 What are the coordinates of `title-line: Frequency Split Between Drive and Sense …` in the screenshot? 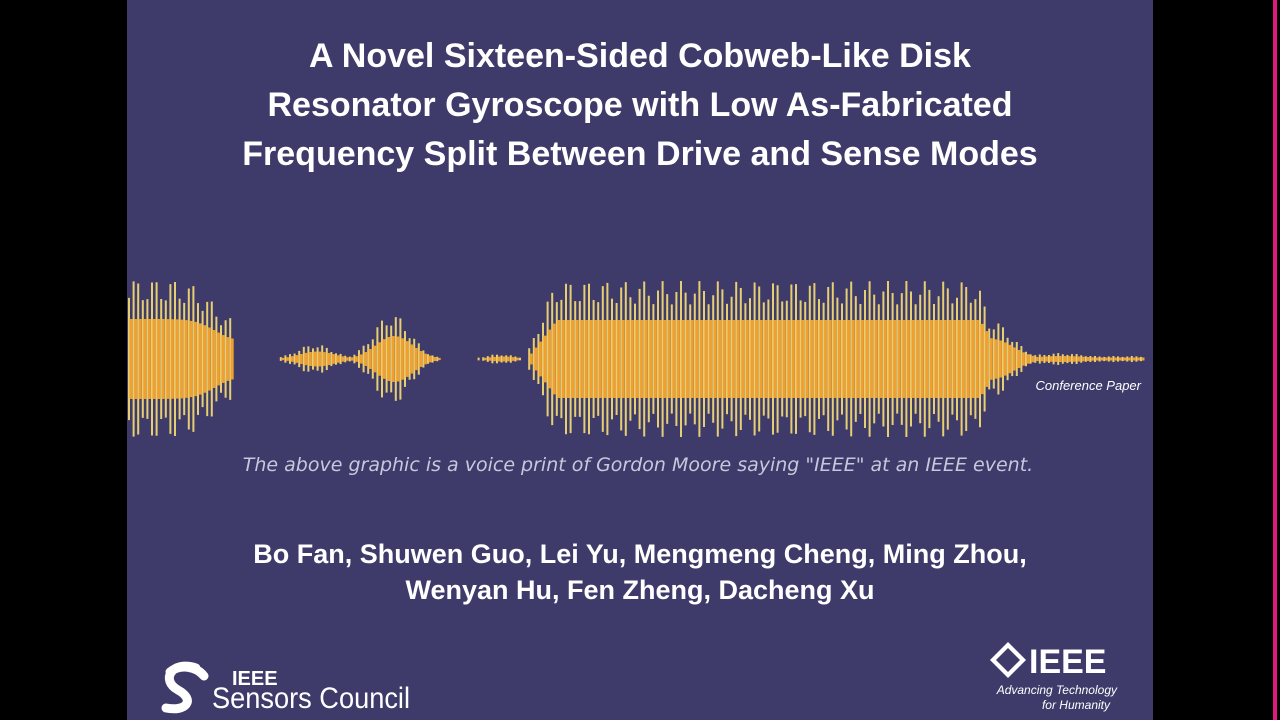 It's located at (639, 154).